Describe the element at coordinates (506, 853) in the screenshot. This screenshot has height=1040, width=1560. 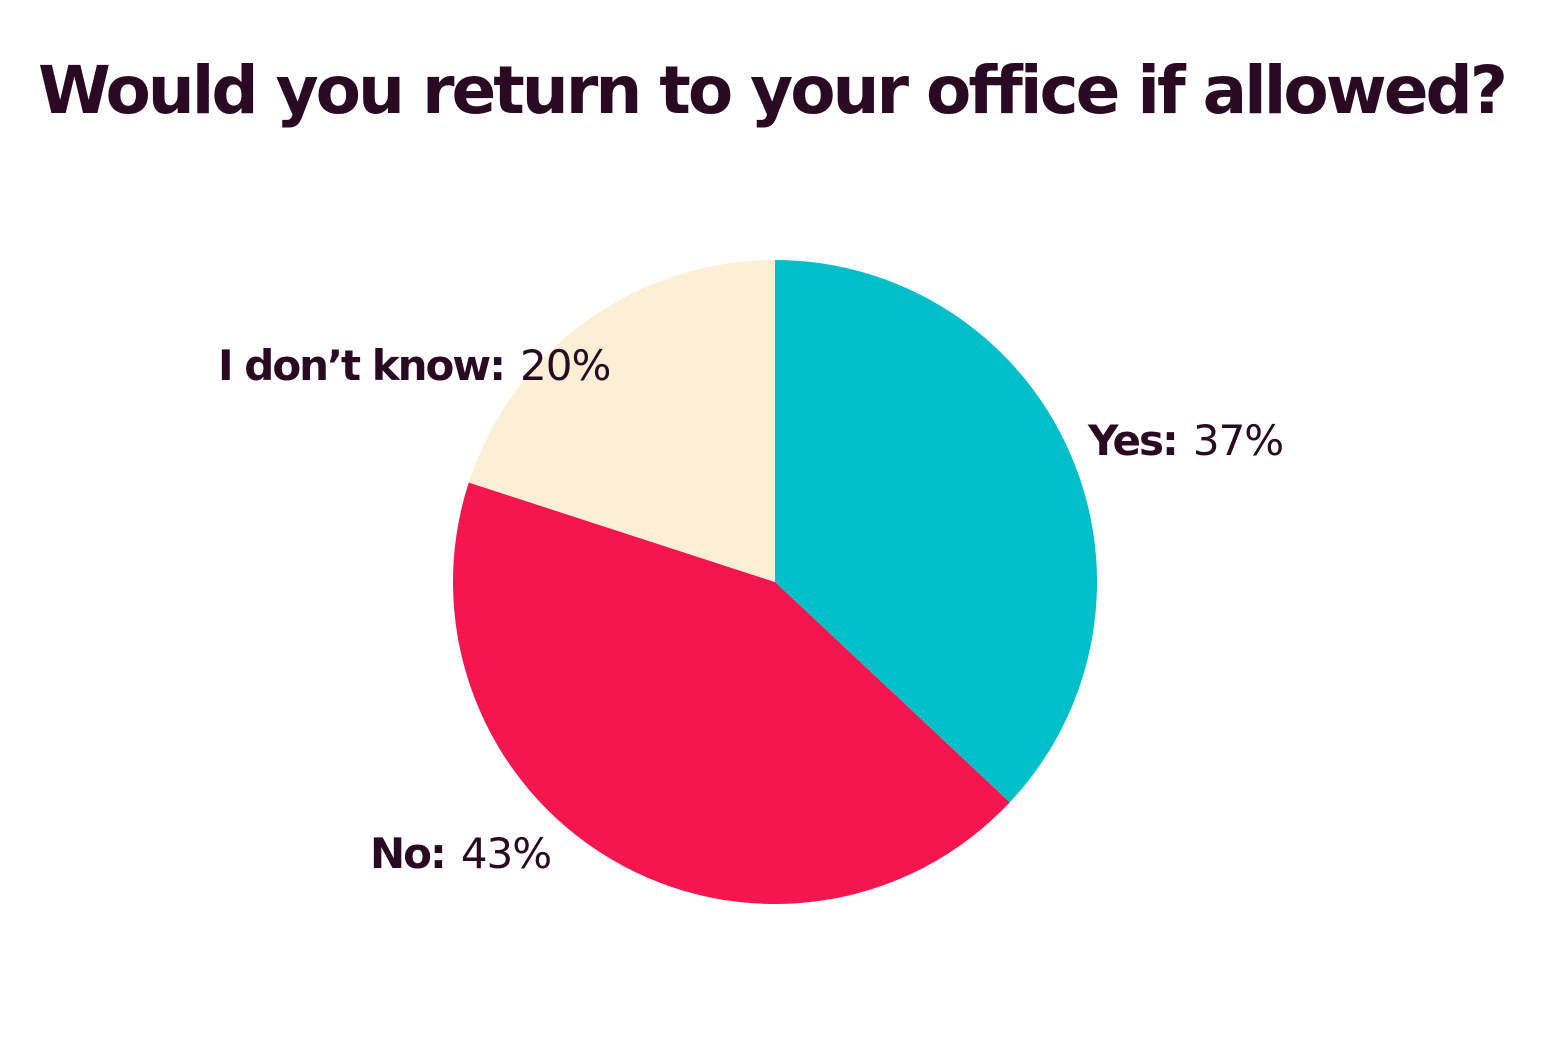
I see `slice-label-value: 43%` at that location.